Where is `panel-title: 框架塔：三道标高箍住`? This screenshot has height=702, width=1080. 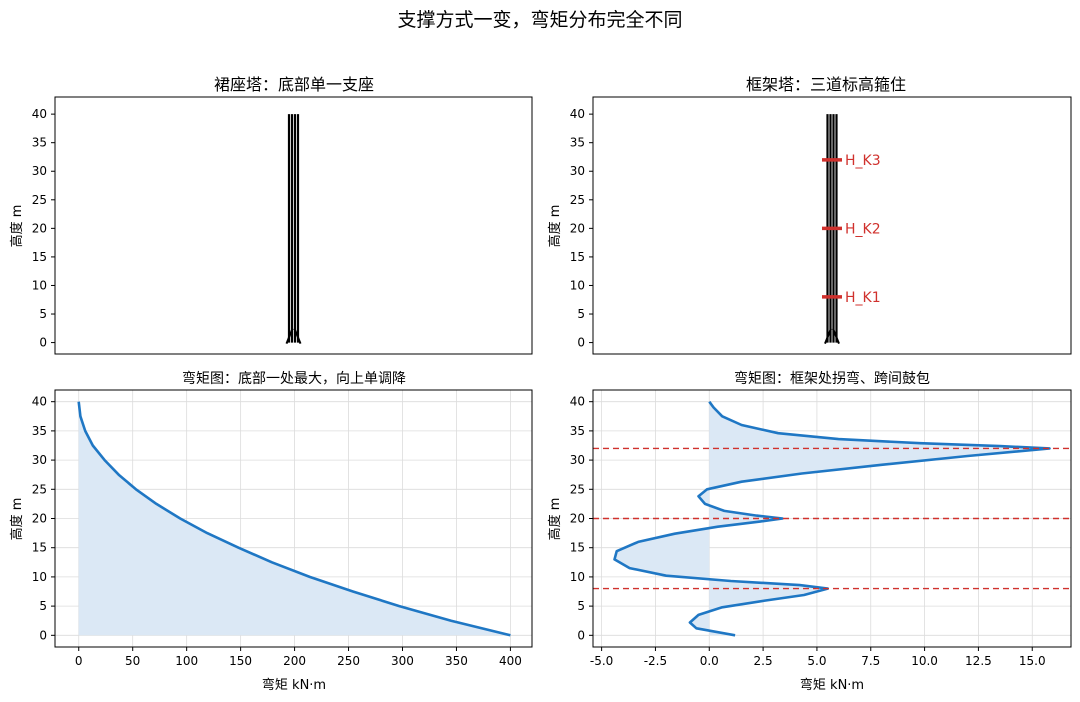 panel-title: 框架塔：三道标高箍住 is located at coordinates (826, 84).